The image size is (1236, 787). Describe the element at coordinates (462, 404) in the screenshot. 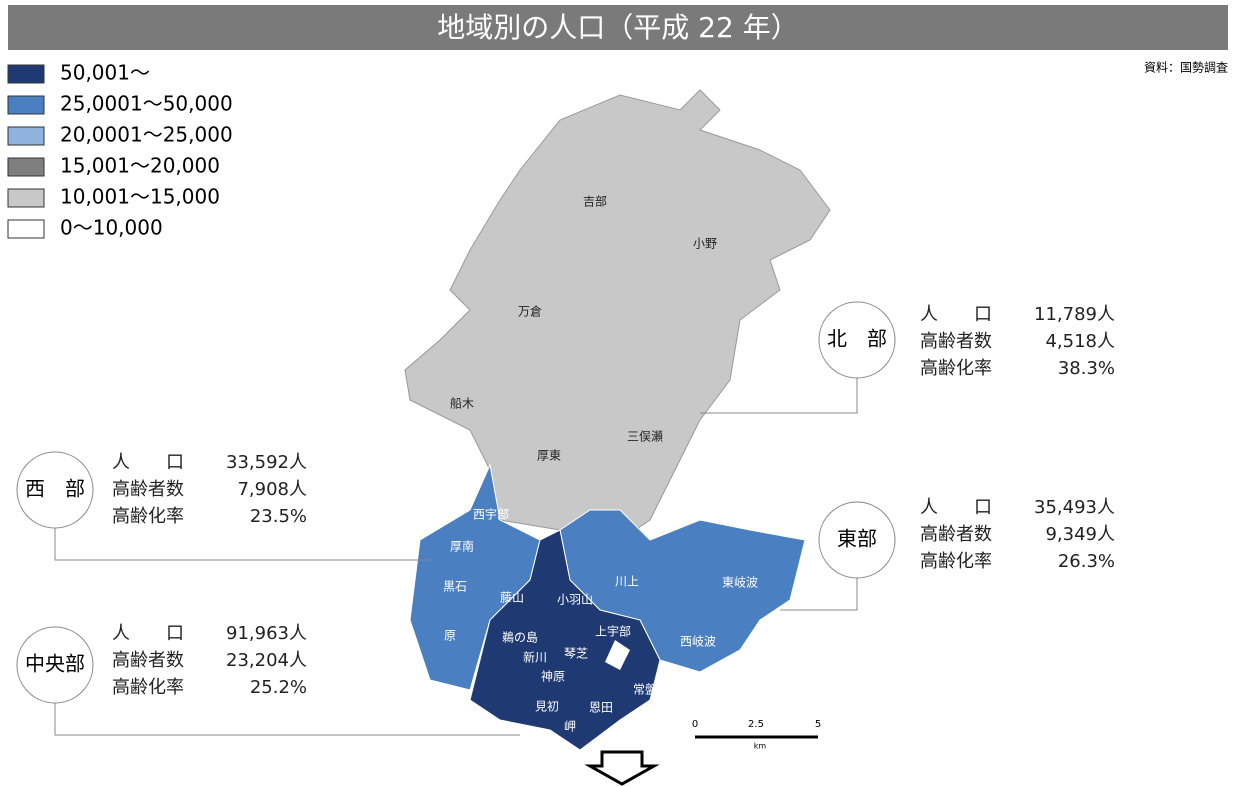

I see `place-label: 船木` at that location.